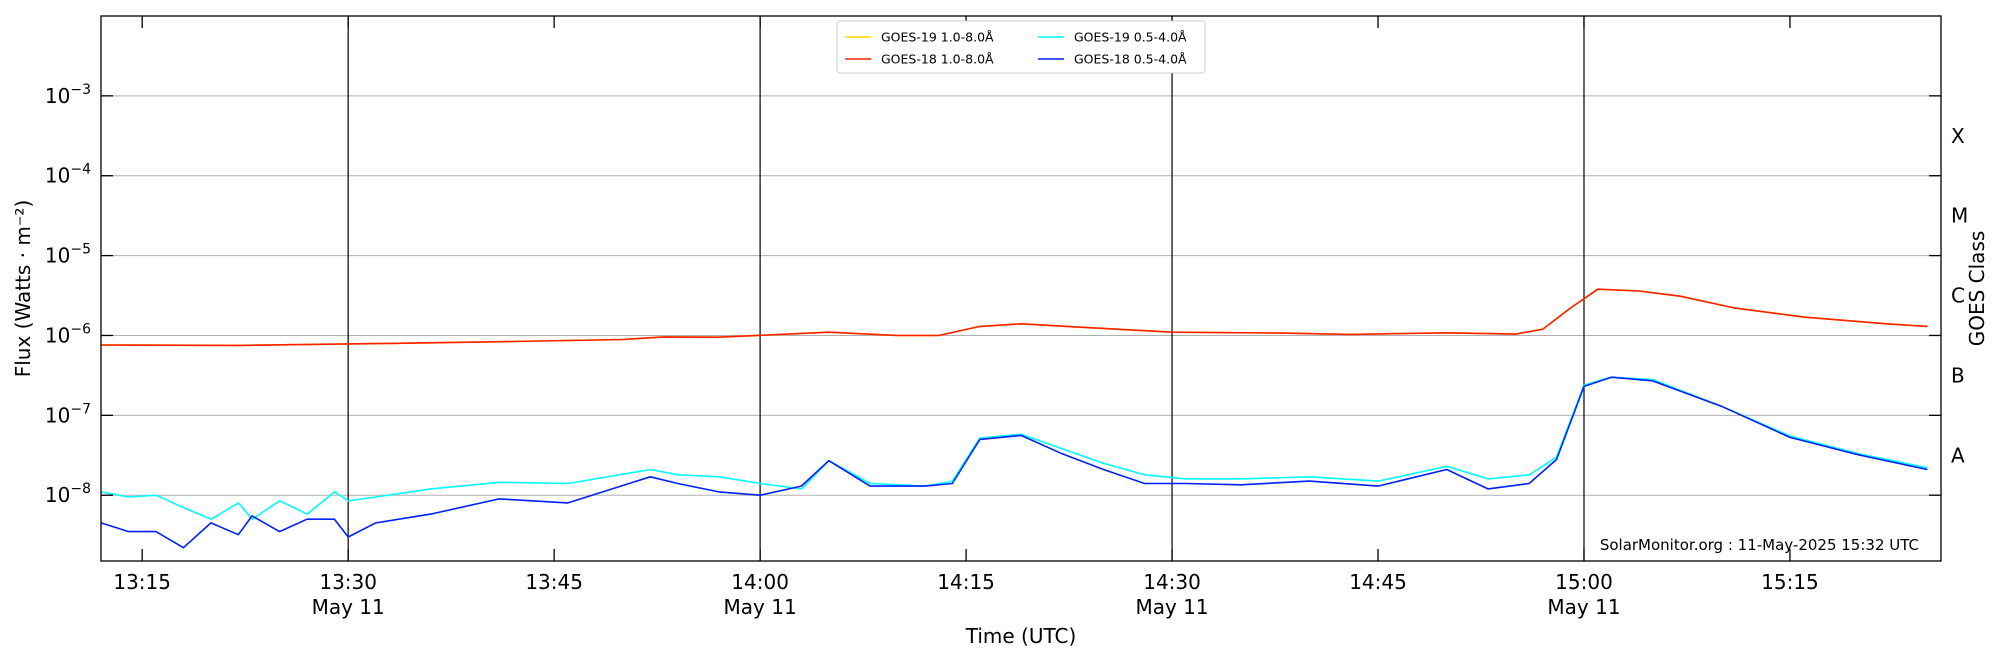  Describe the element at coordinates (80, 250) in the screenshot. I see `y-tick-exponent: −5` at that location.